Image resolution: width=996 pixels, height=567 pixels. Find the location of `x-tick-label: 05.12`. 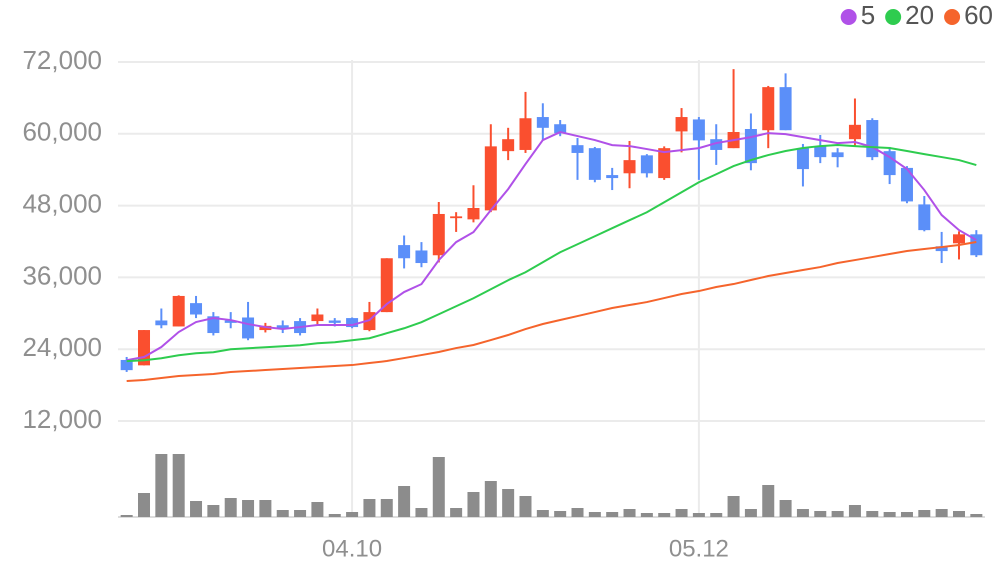

x-tick-label: 05.12 is located at coordinates (699, 548).